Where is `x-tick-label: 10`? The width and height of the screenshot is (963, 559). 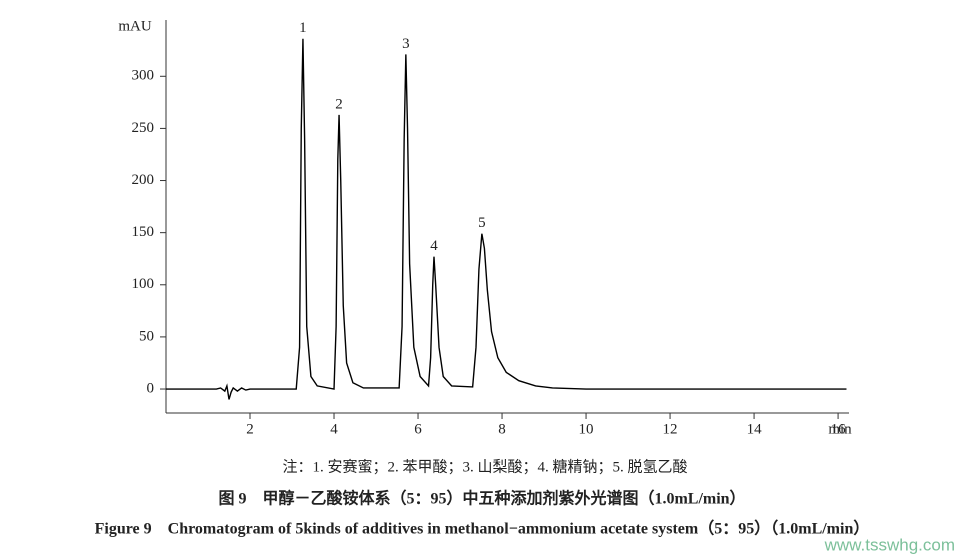
x-tick-label: 10 is located at coordinates (586, 429).